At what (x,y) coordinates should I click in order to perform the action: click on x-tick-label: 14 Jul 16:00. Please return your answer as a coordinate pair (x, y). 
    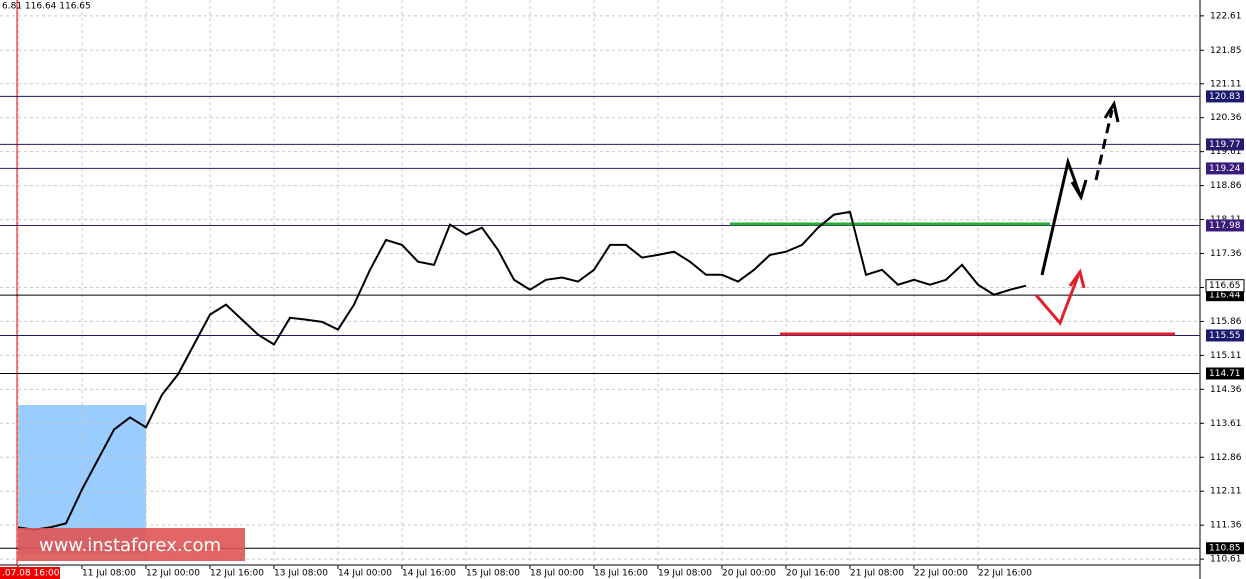
    Looking at the image, I should click on (429, 574).